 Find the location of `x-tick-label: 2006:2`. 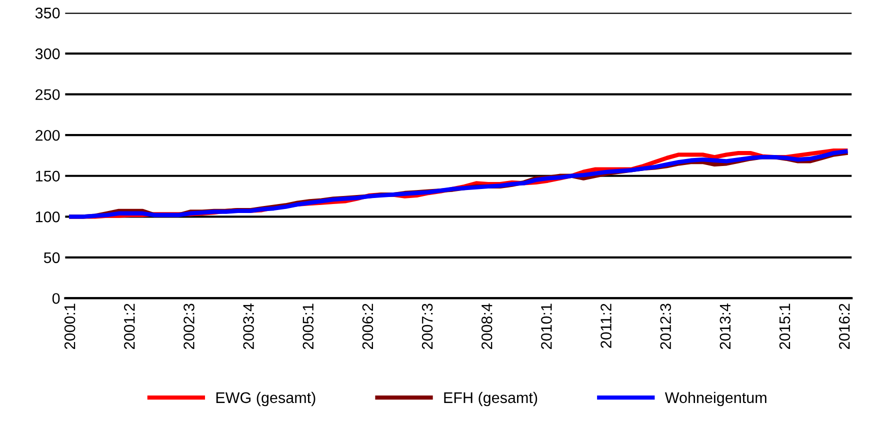

x-tick-label: 2006:2 is located at coordinates (368, 327).